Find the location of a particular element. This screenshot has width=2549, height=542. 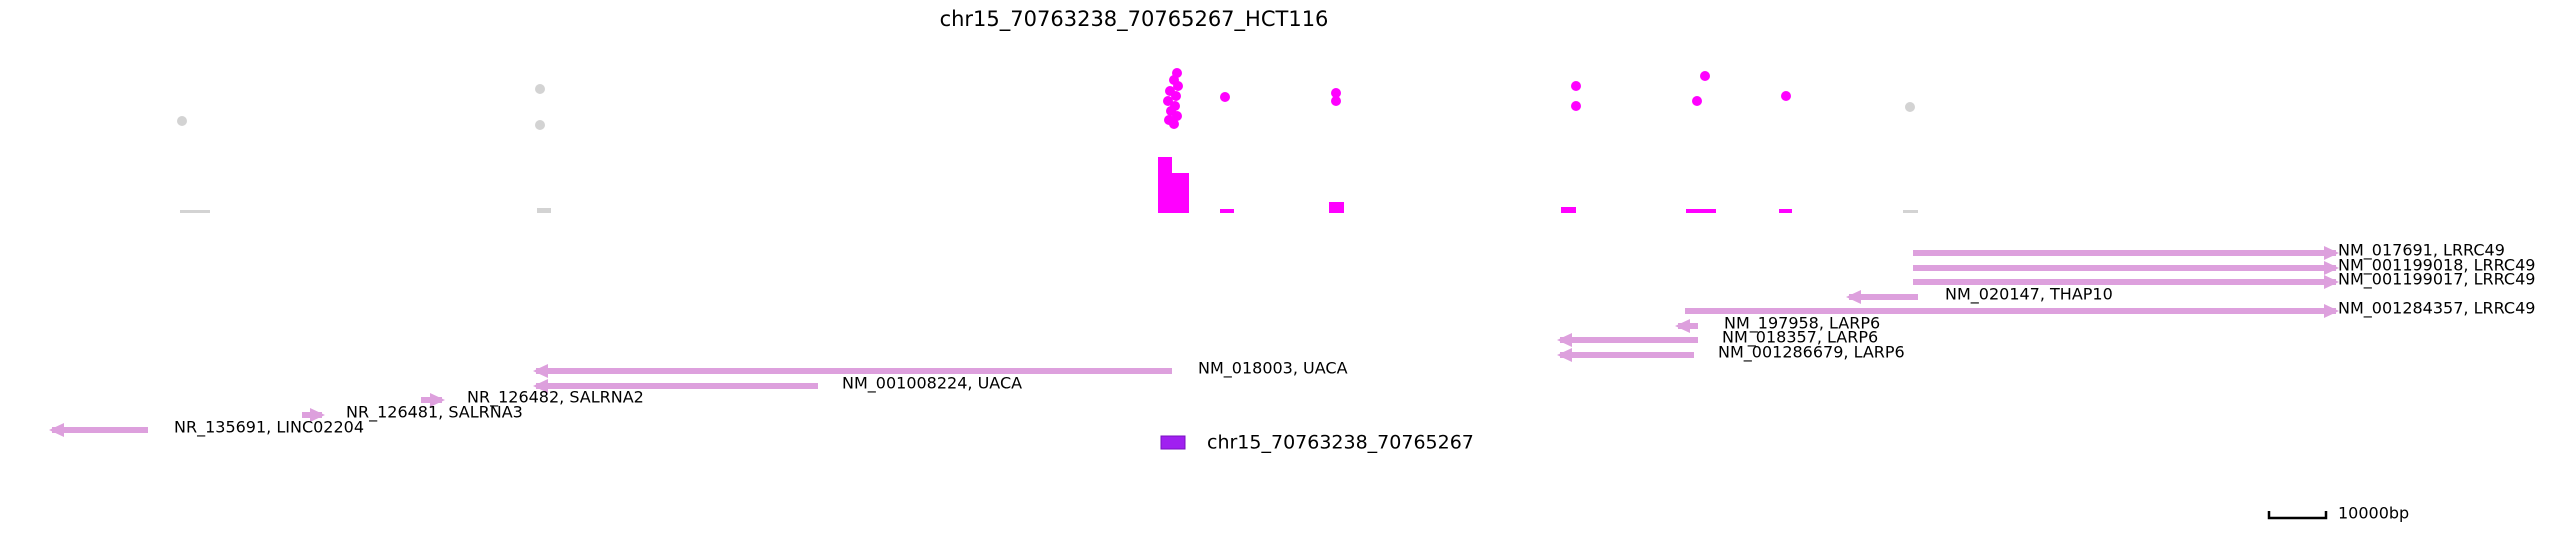

gene-track: NM_001199018, LRRC49 is located at coordinates (2224, 266).